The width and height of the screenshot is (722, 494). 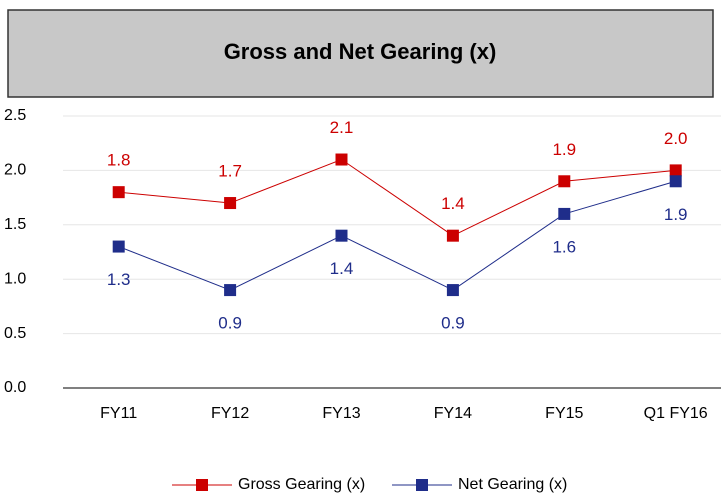 I want to click on data-label: 1.3, so click(x=119, y=279).